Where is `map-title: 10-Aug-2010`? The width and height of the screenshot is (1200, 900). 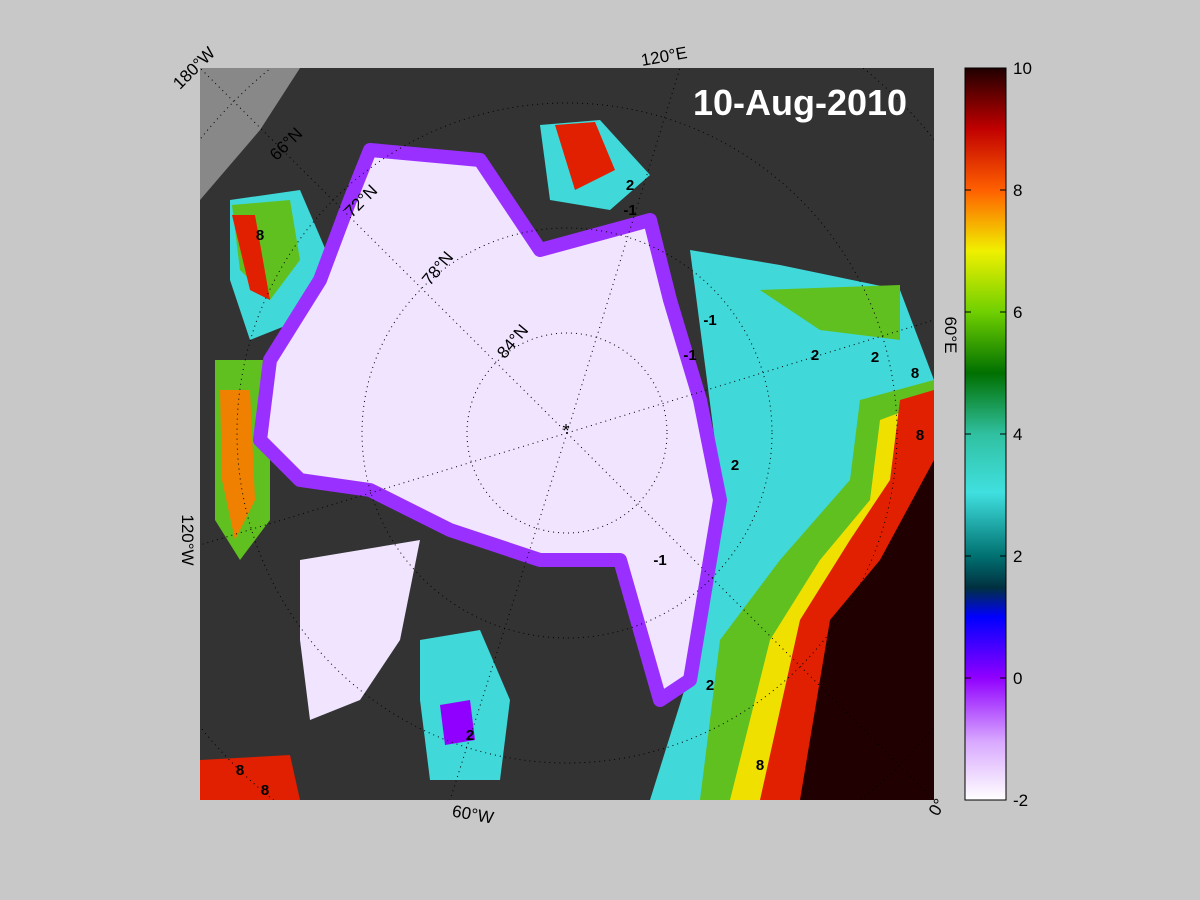
map-title: 10-Aug-2010 is located at coordinates (800, 102).